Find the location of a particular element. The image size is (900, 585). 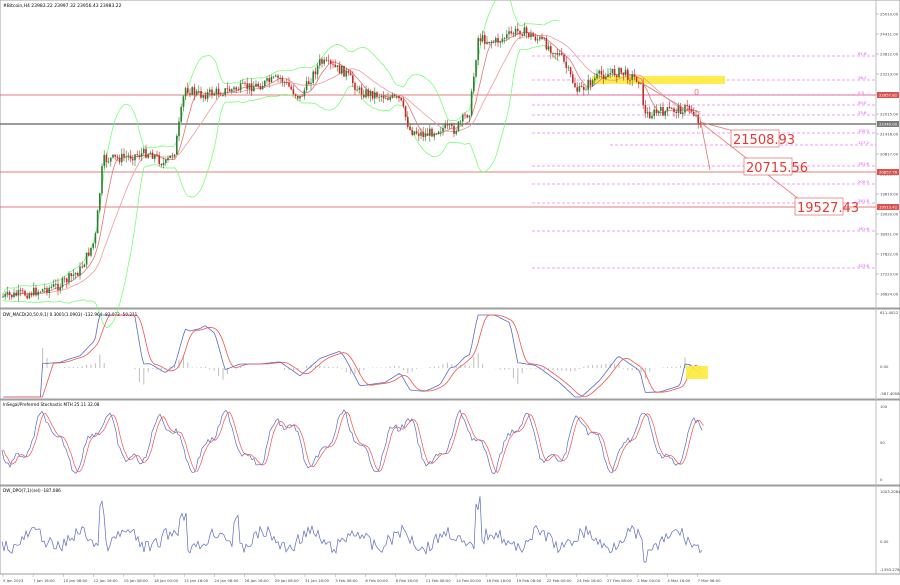

time-tick: 12 Jan 16:00 is located at coordinates (106, 580).